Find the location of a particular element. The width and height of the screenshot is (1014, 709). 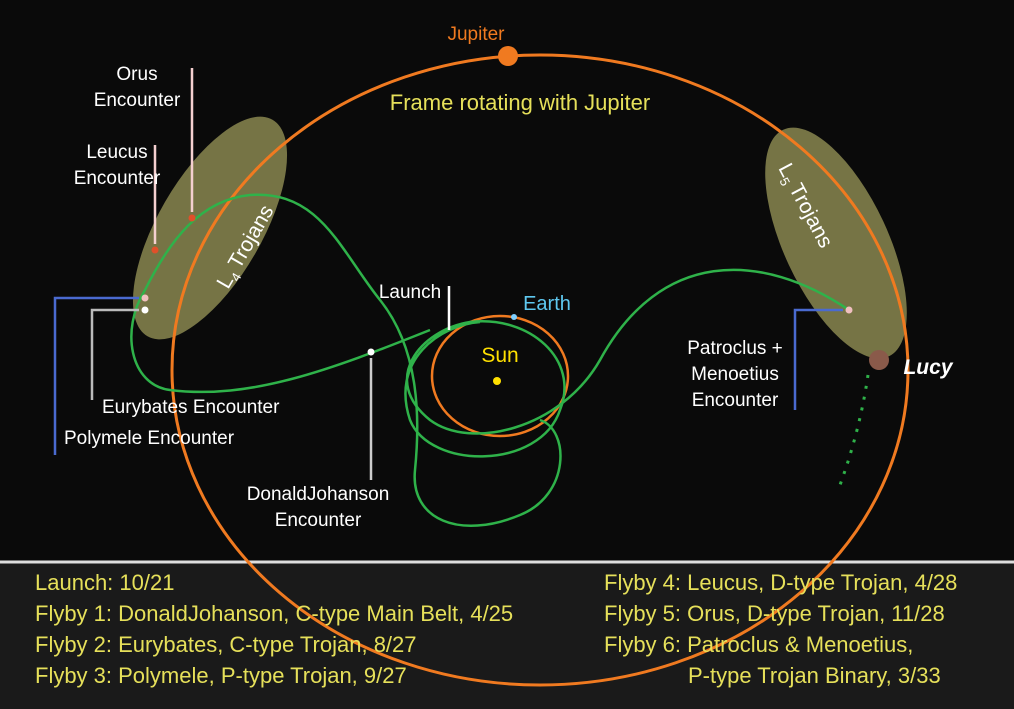

trajectory-end is located at coordinates (854, 430).